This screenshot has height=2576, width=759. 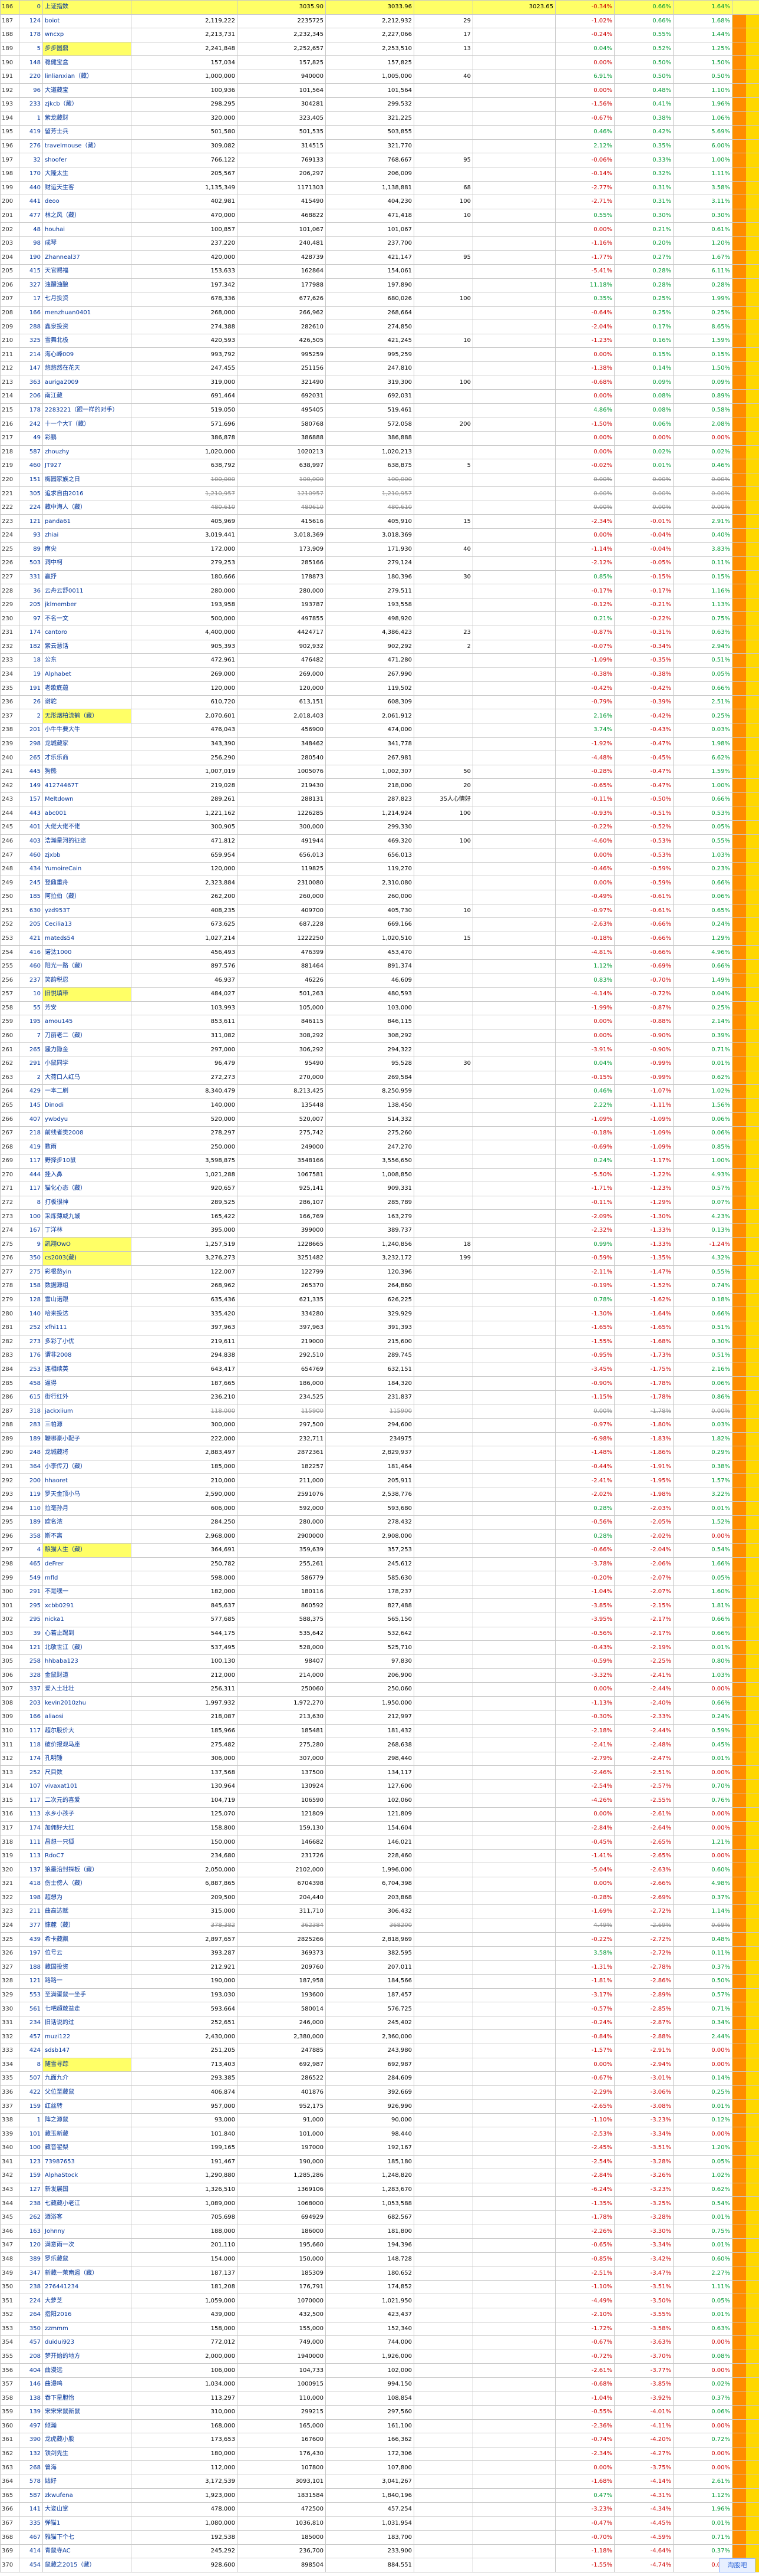 What do you see at coordinates (86, 1968) in the screenshot?
I see `user-name-cell: 藏国投资` at bounding box center [86, 1968].